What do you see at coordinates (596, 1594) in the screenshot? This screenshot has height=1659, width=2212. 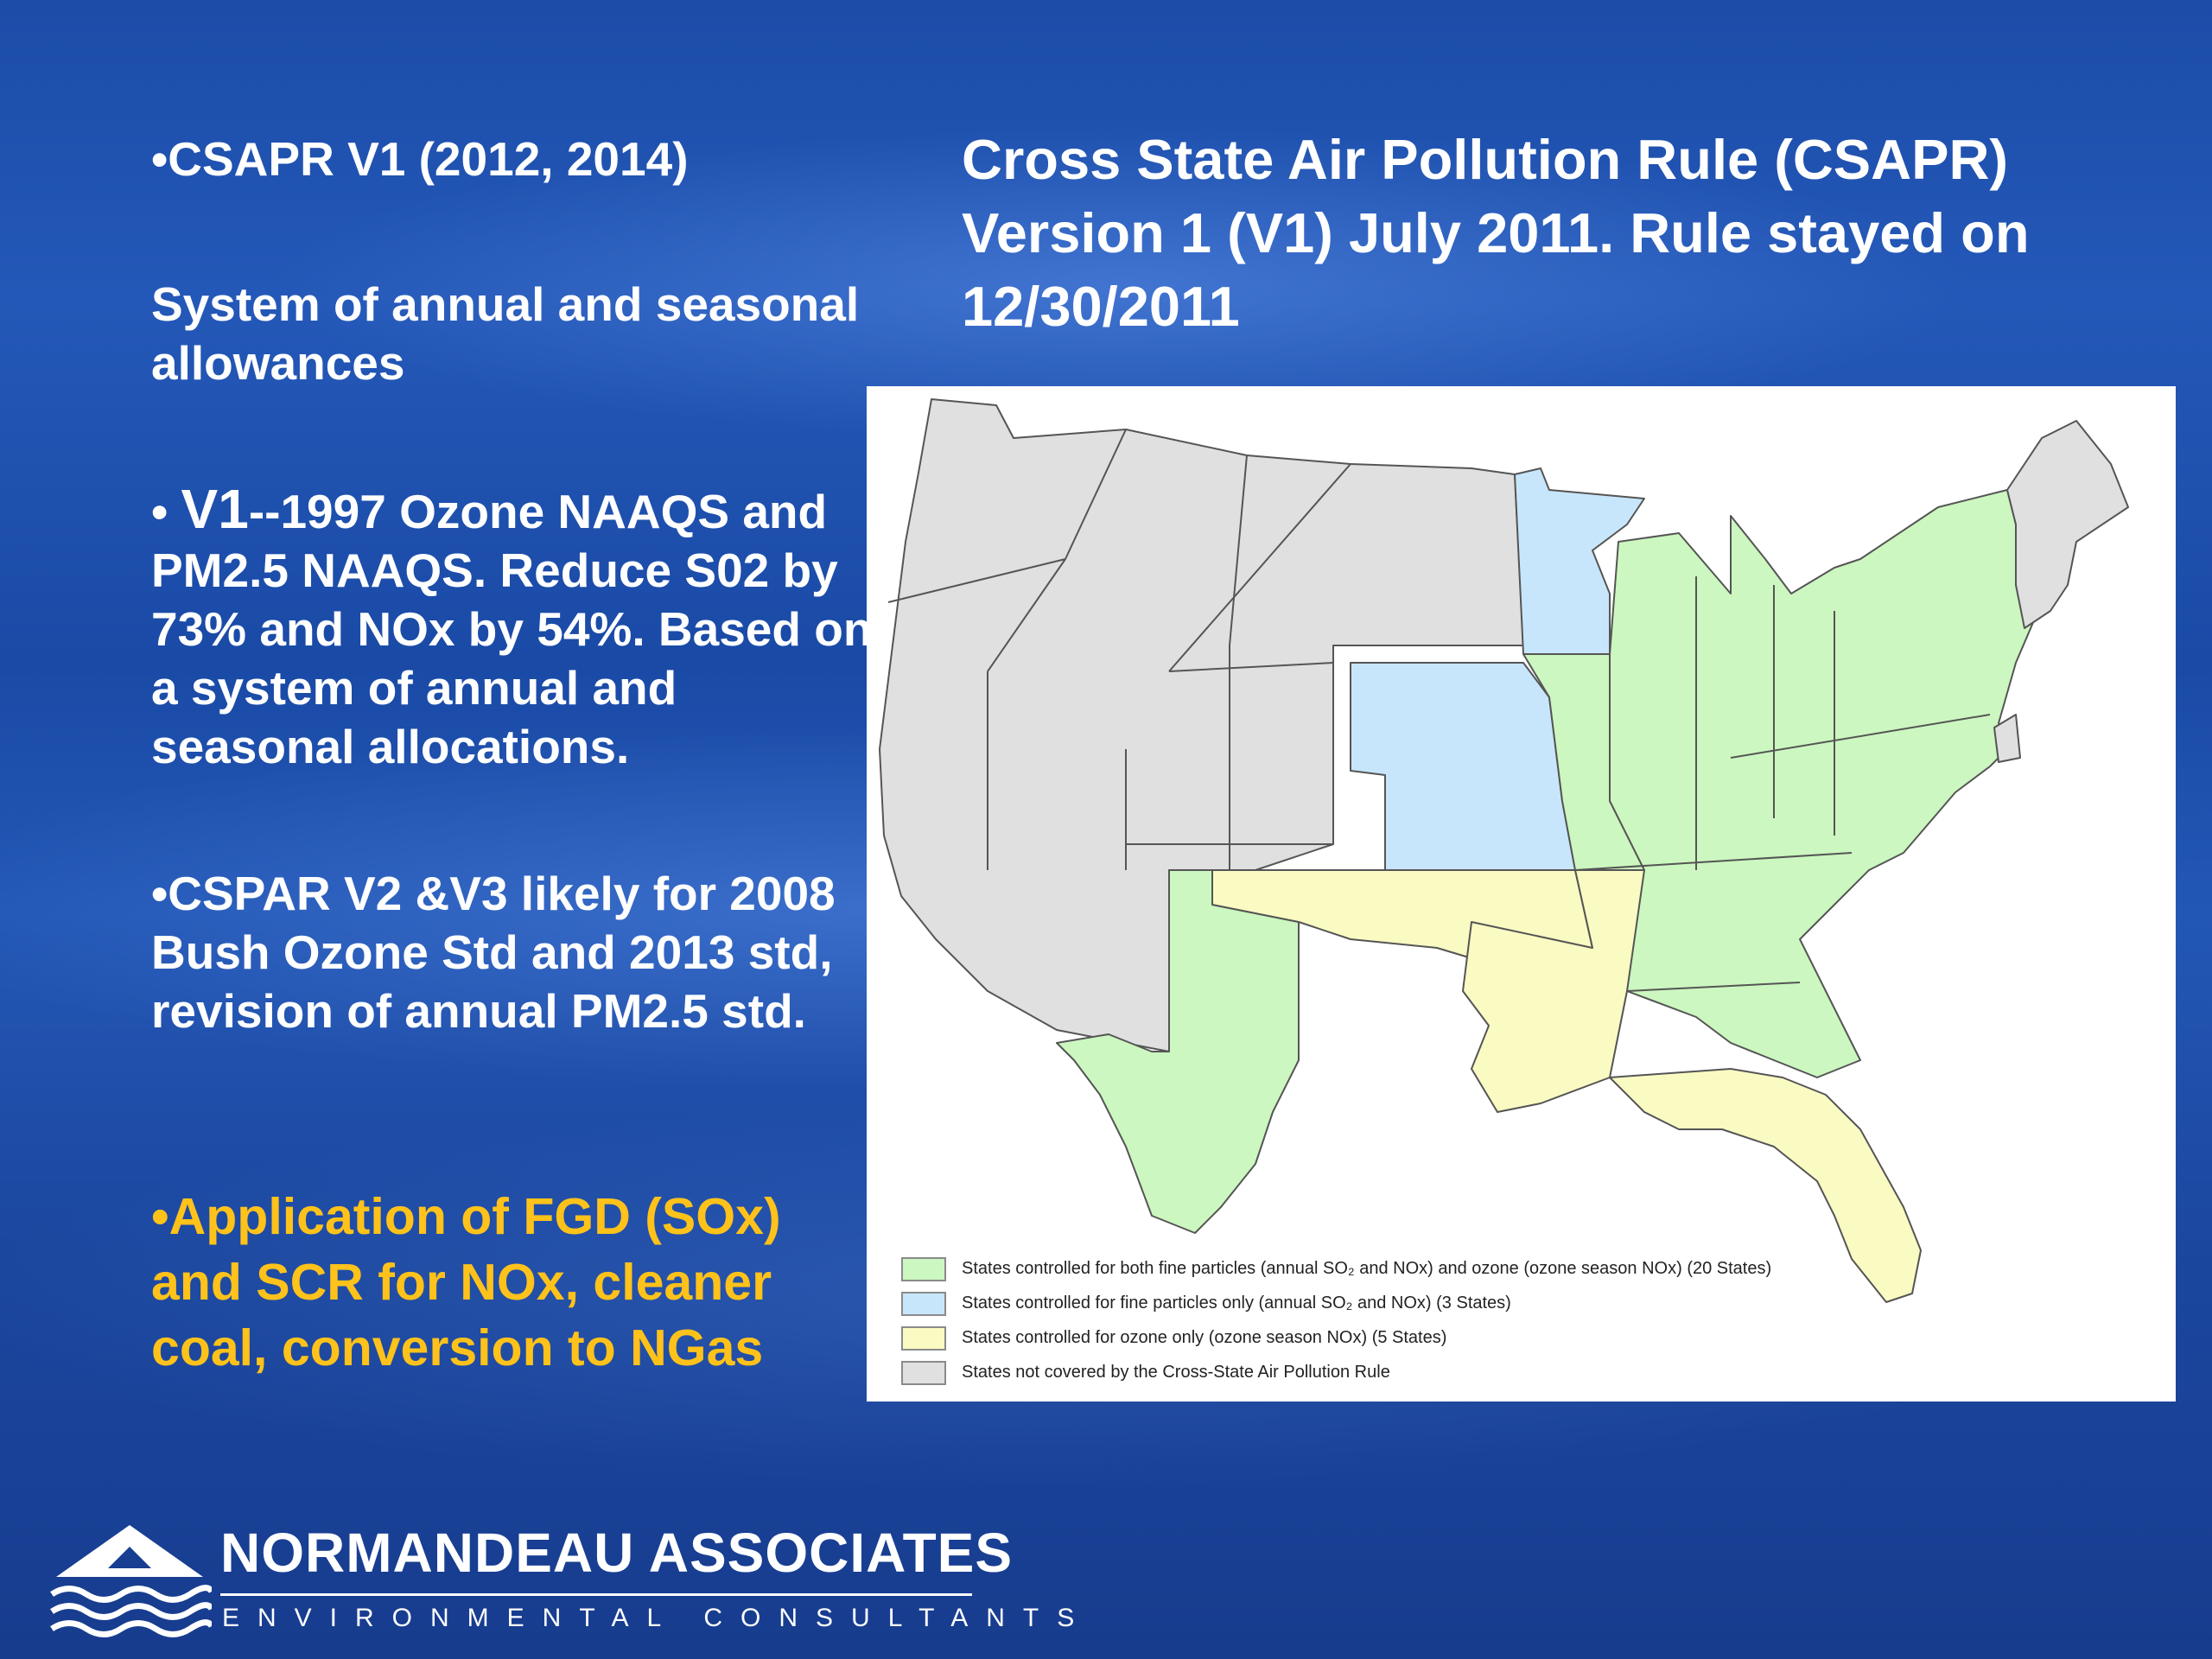 I see `logo-divider` at bounding box center [596, 1594].